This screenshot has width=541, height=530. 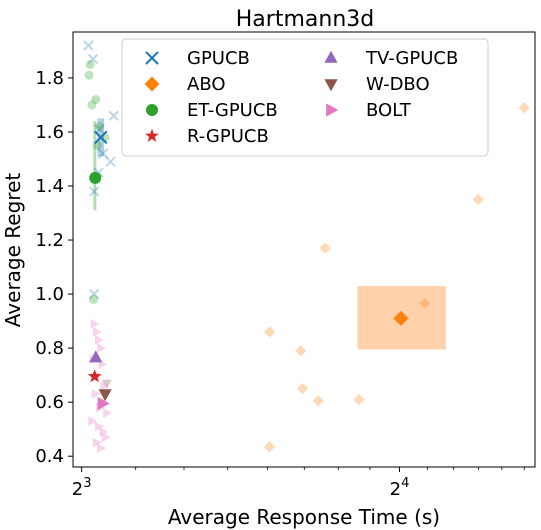 I want to click on legend-label: R-GPUCB, so click(x=228, y=136).